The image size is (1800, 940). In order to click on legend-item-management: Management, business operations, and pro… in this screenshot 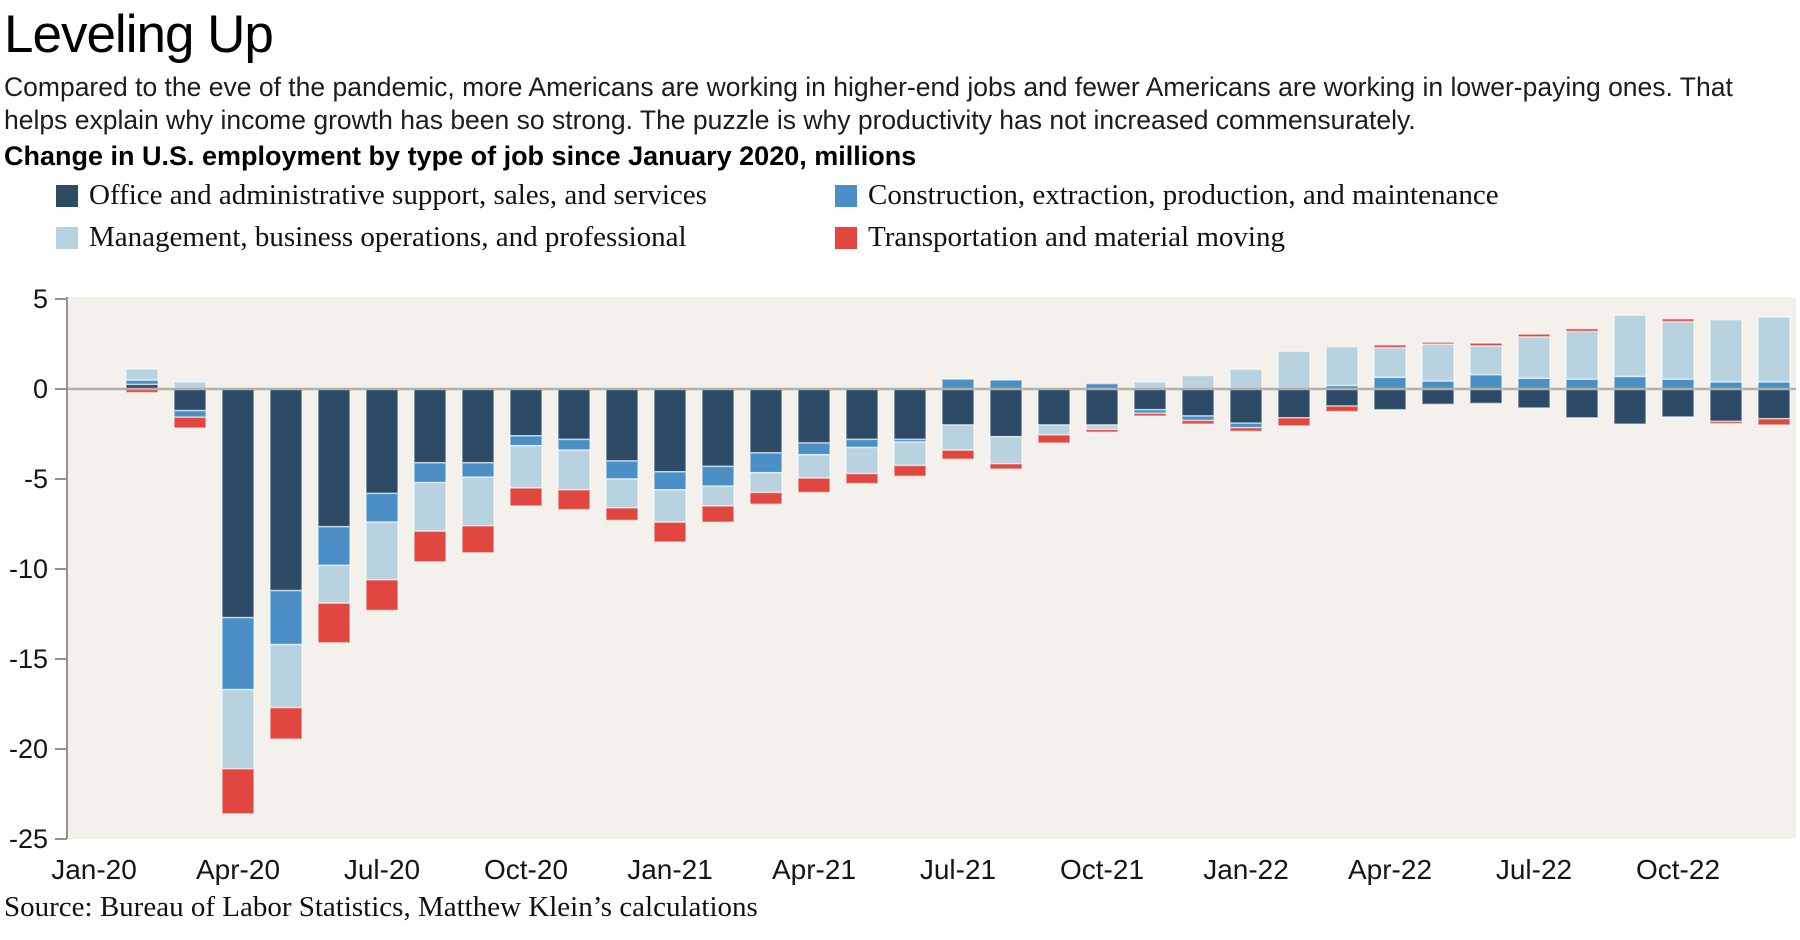, I will do `click(445, 237)`.